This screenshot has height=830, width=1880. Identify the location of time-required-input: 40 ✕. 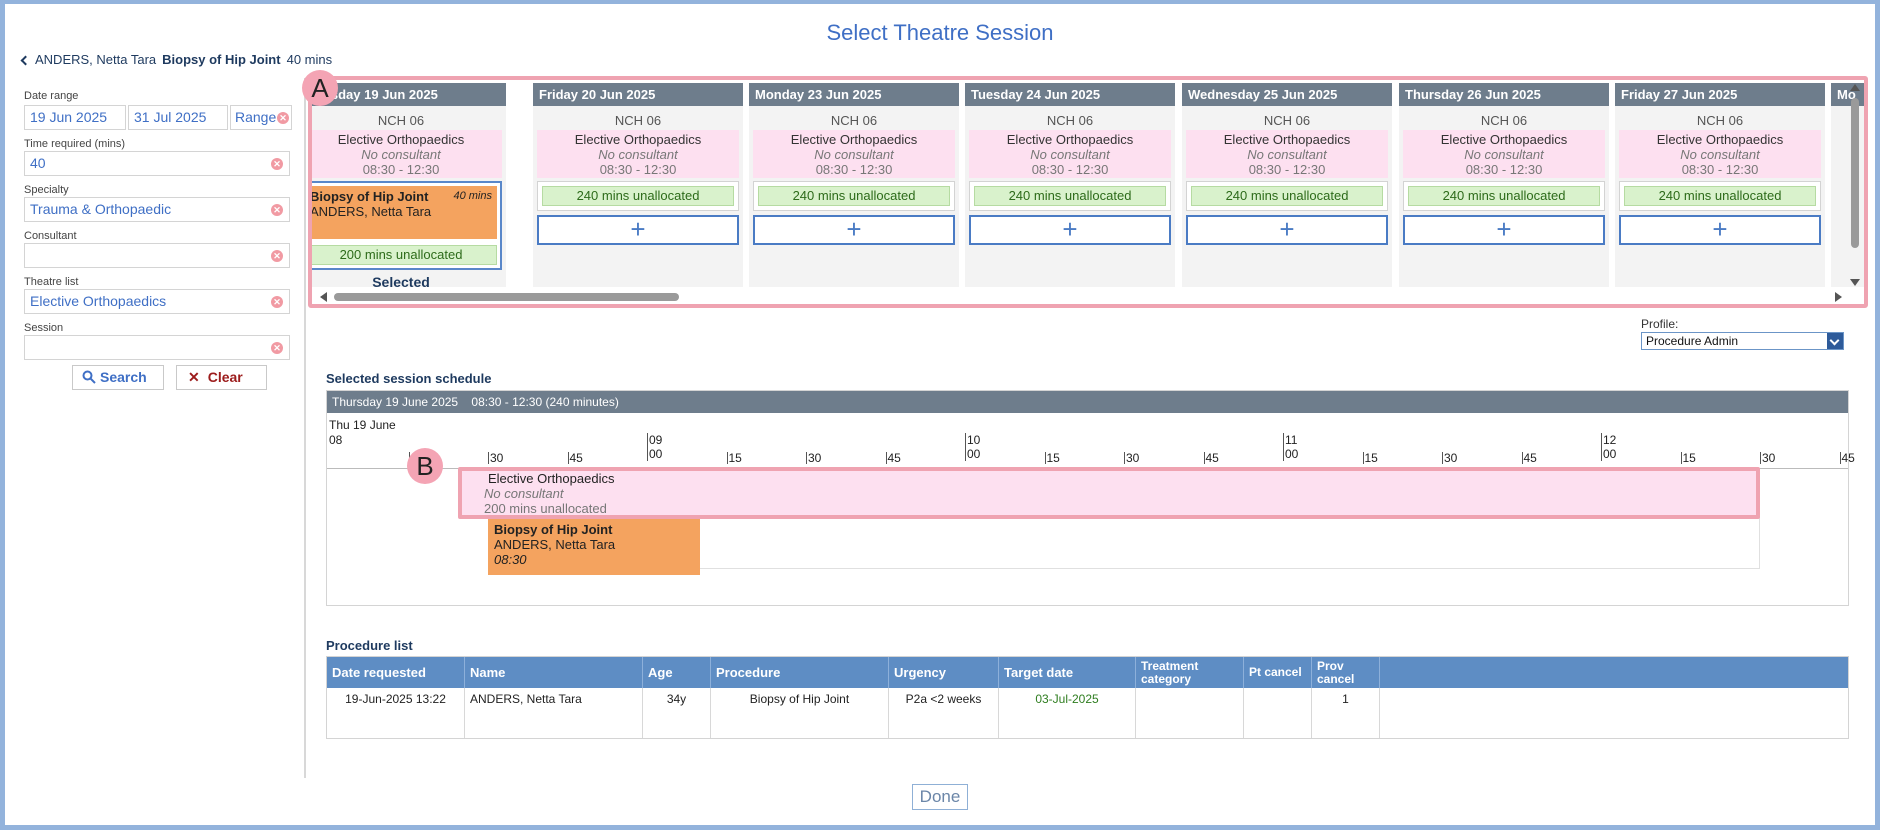
(157, 163).